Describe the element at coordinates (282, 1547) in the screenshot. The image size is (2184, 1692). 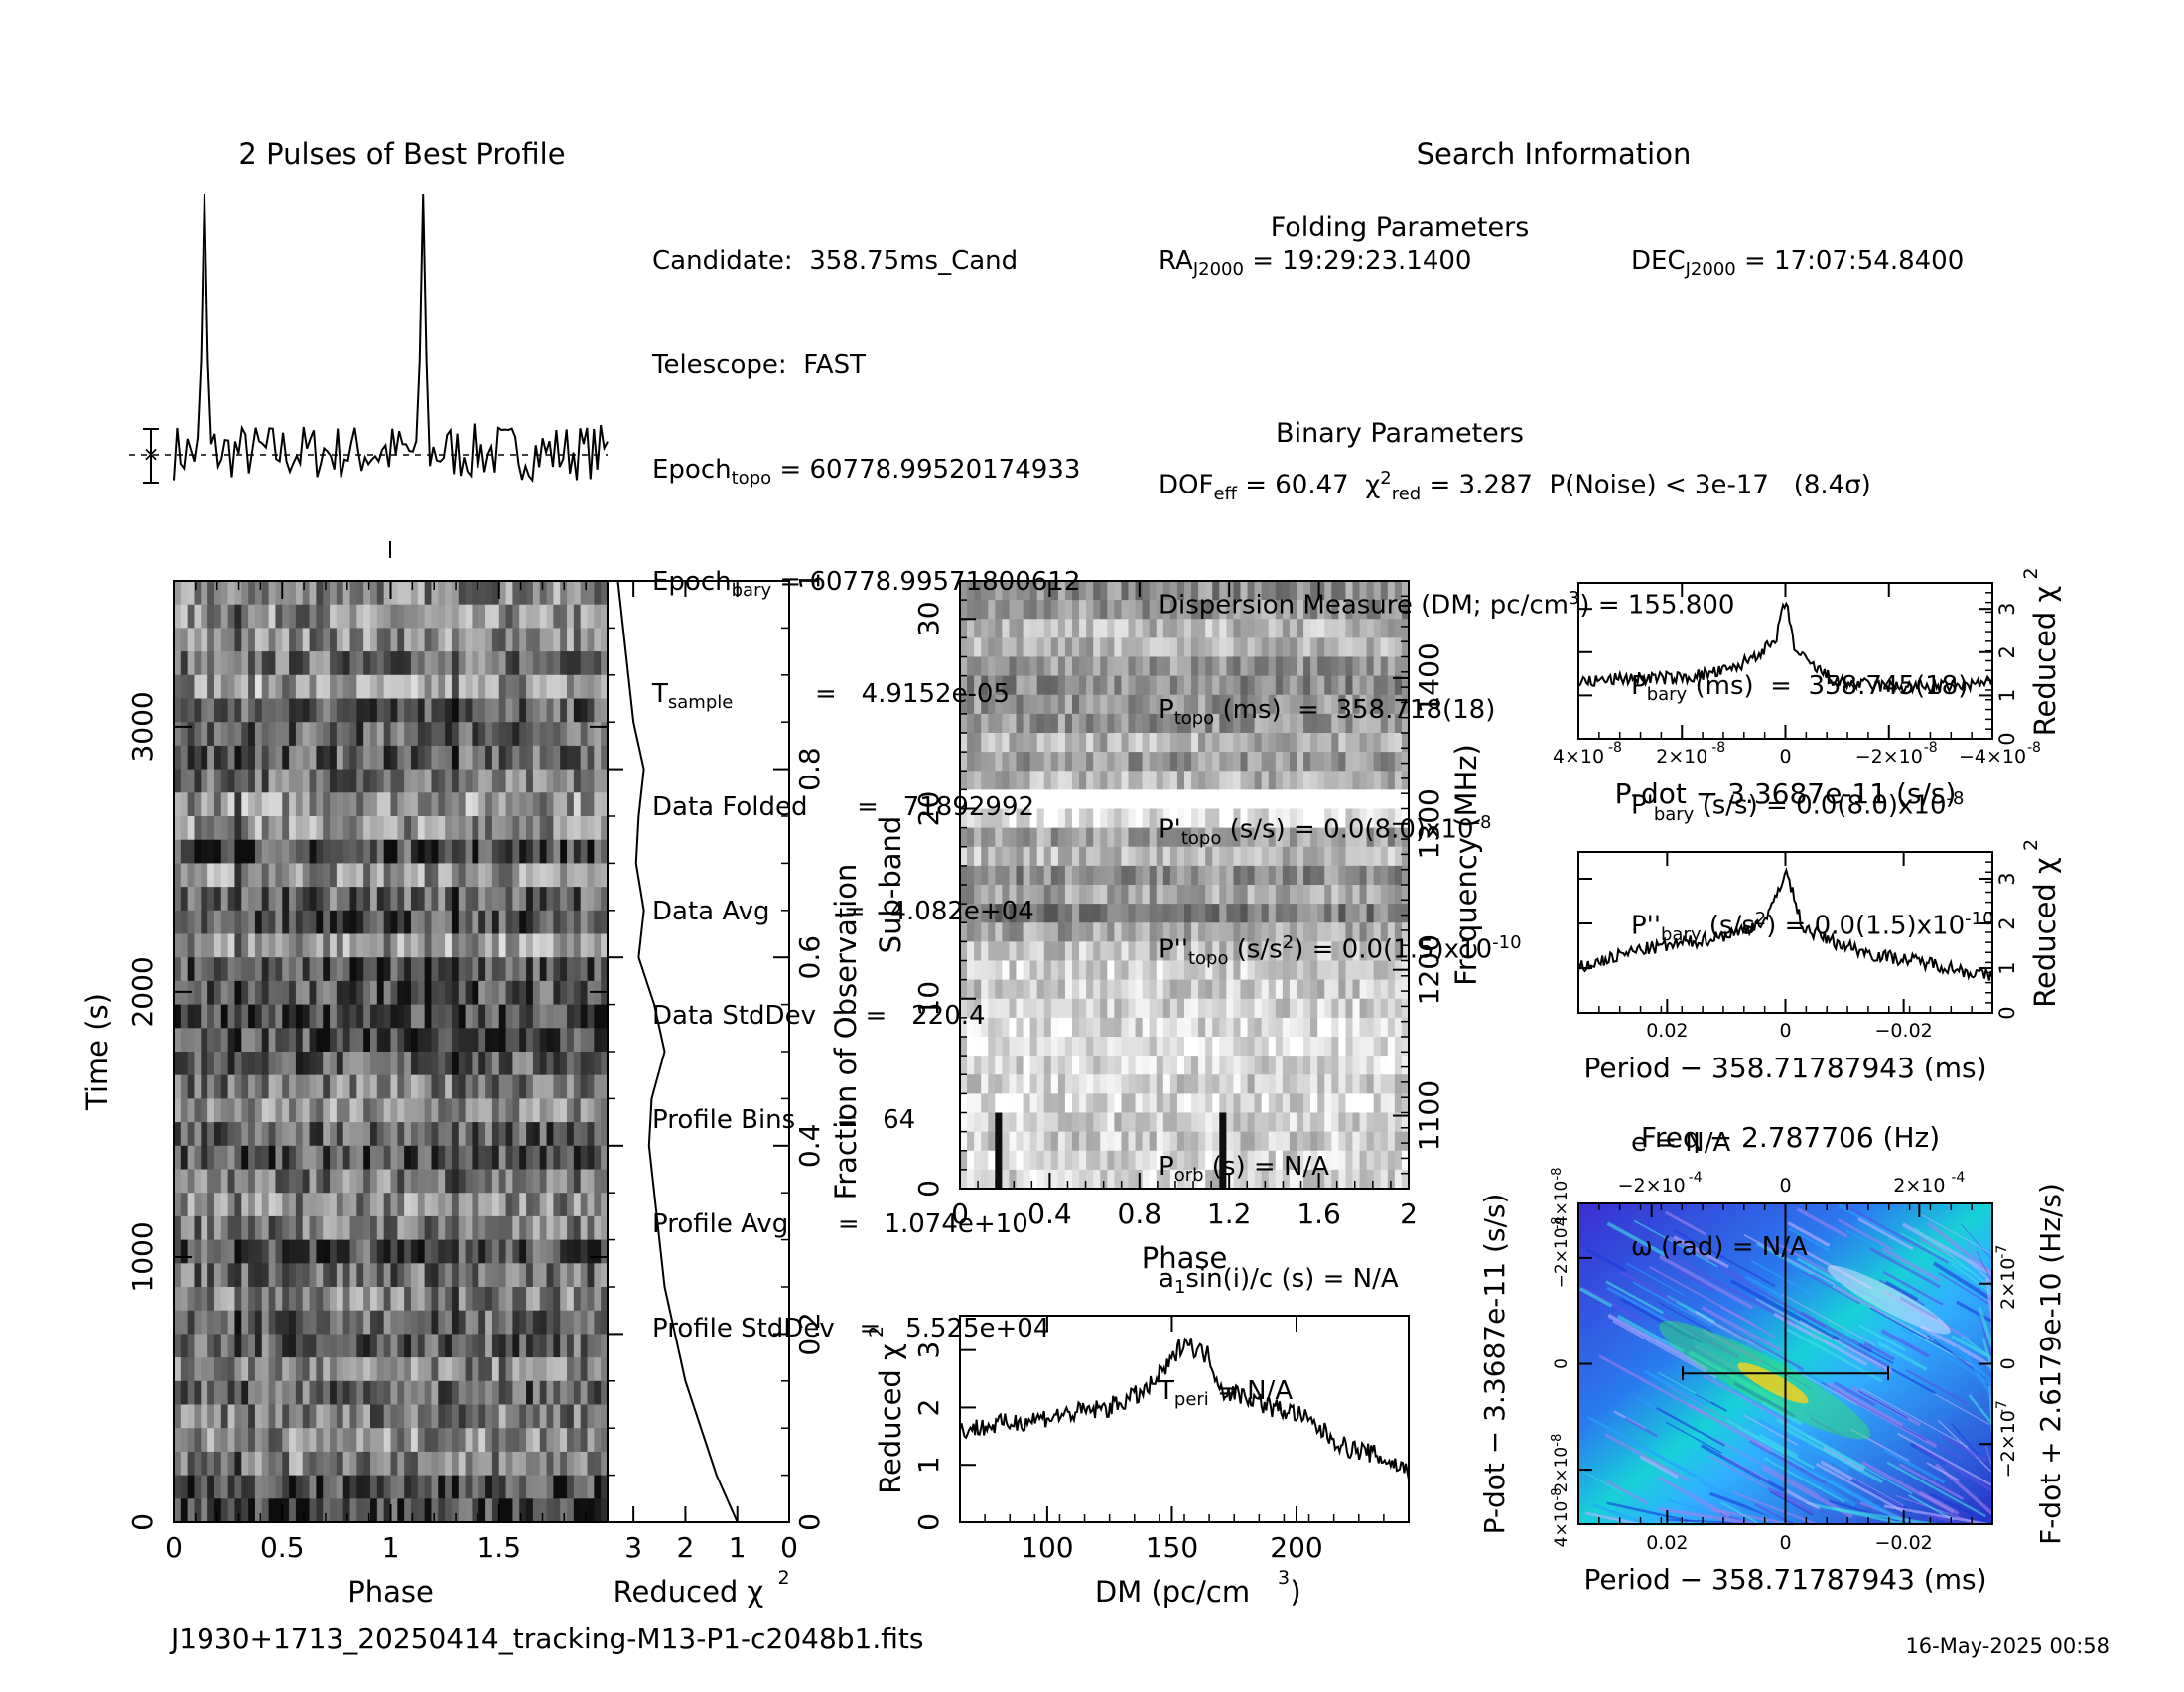
I see `x-tick-label: 0.5` at that location.